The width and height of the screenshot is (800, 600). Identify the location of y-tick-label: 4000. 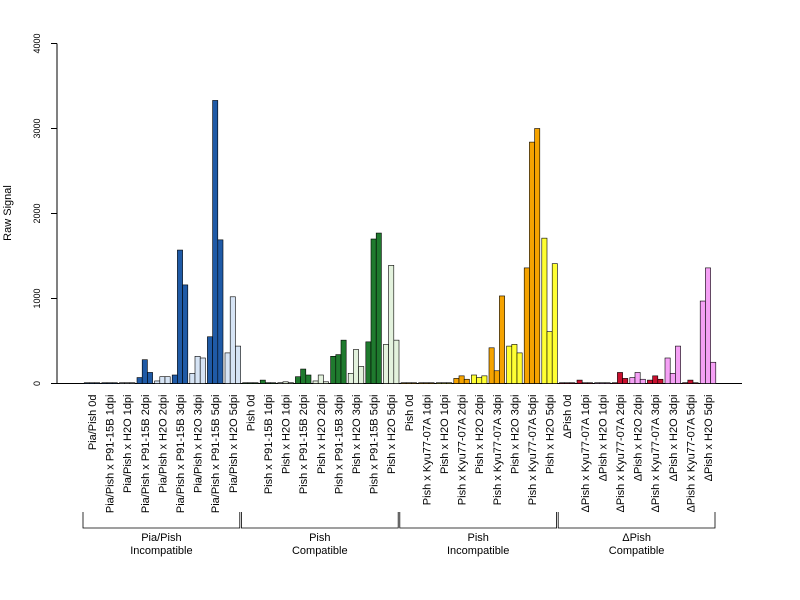
(37, 43).